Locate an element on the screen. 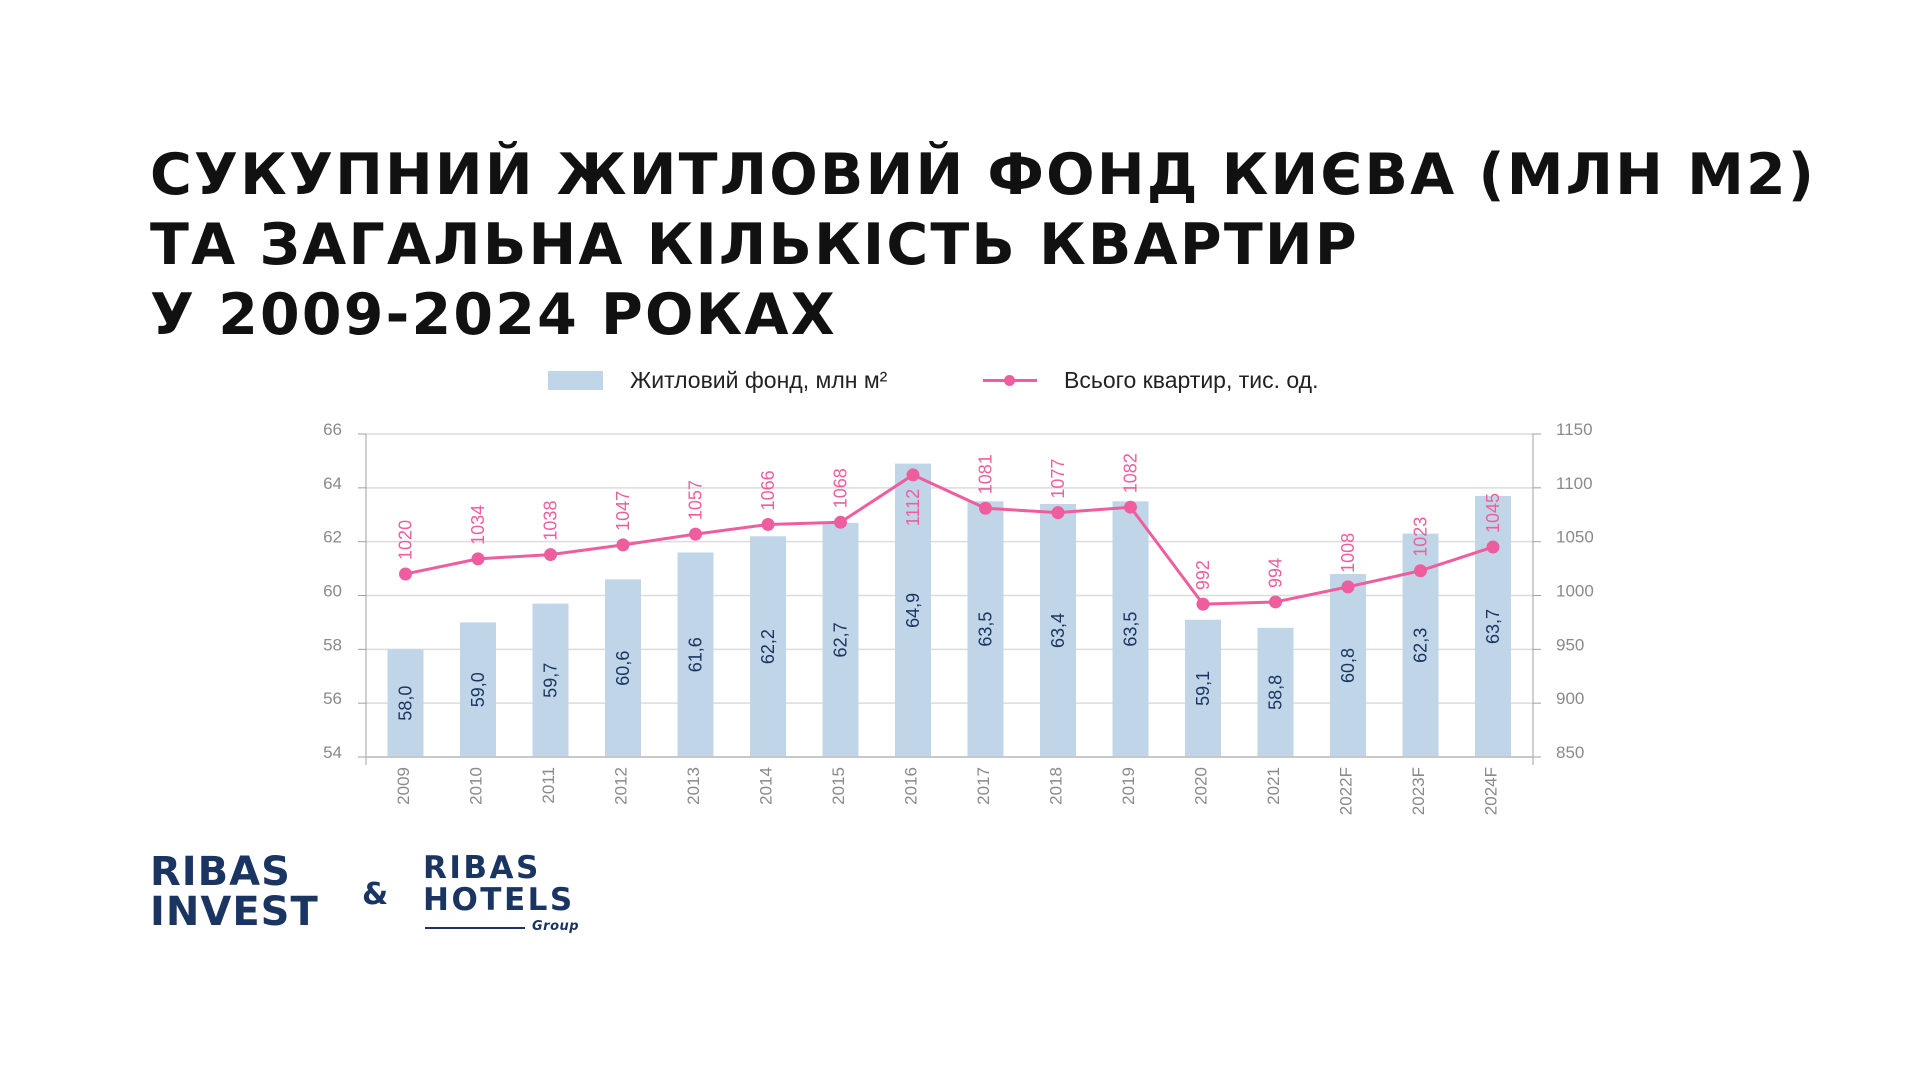 This screenshot has height=1080, width=1920. title-line-1: СУКУПНИЙ ЖИТЛОВИЙ ФОНД КИЄВА (МЛН М2) is located at coordinates (983, 175).